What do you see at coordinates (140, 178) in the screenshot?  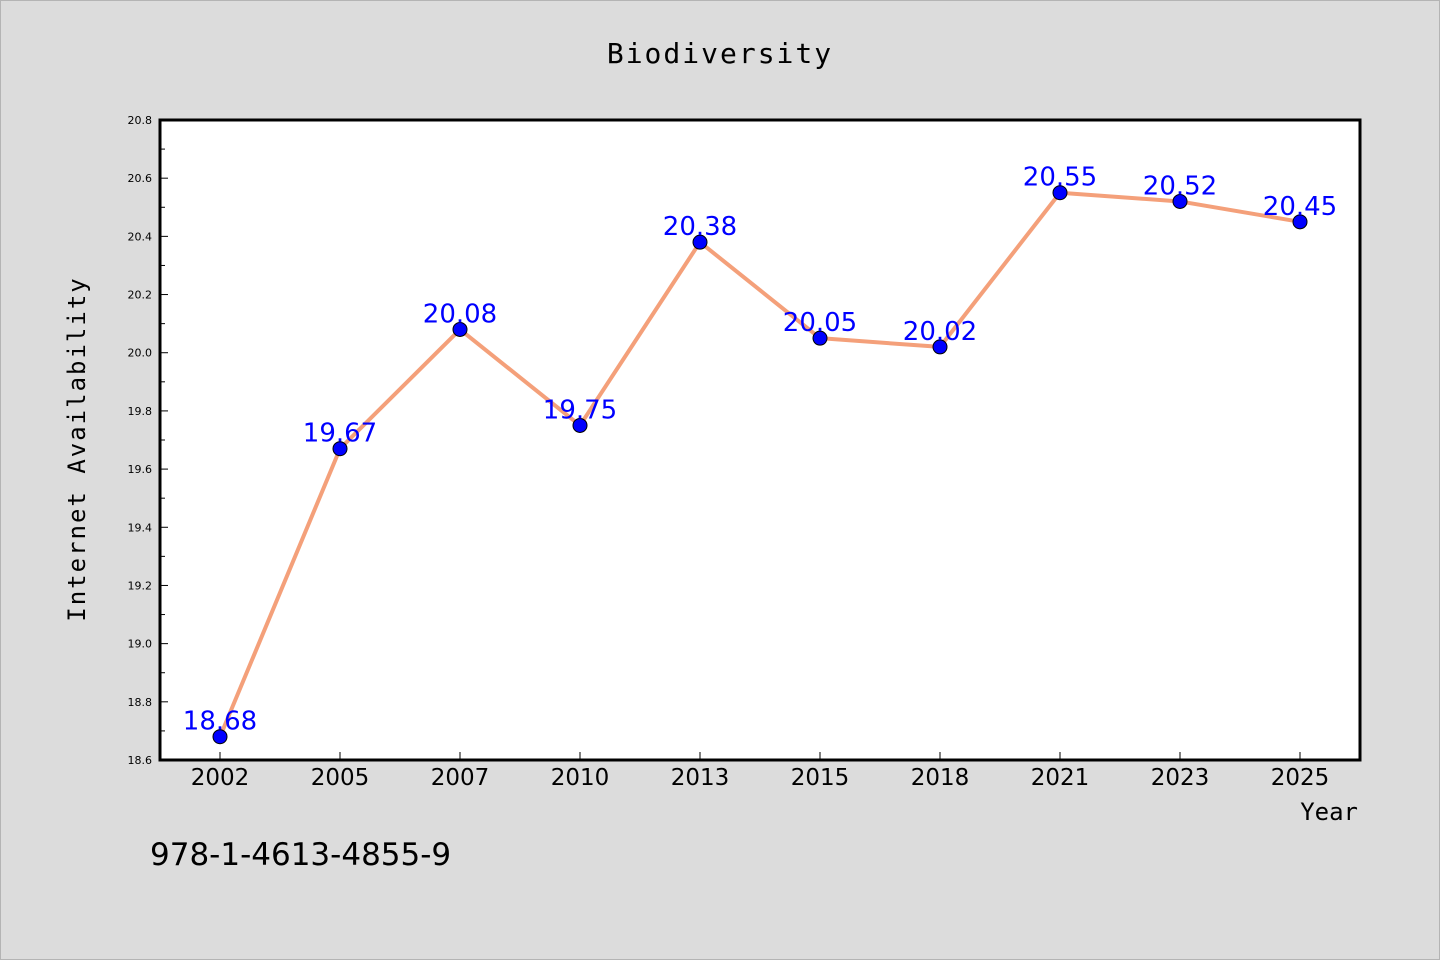 I see `y-tick-label: 20.6` at bounding box center [140, 178].